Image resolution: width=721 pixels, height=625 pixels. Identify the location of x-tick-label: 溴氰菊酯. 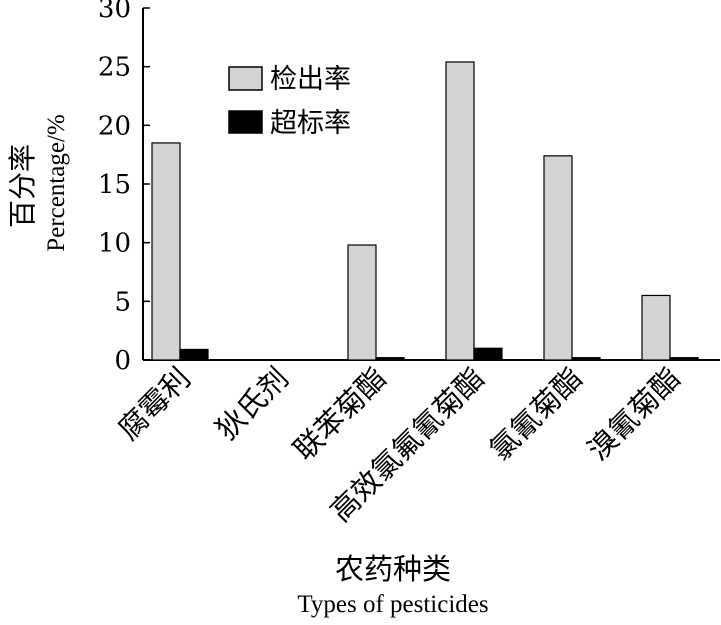
(634, 414).